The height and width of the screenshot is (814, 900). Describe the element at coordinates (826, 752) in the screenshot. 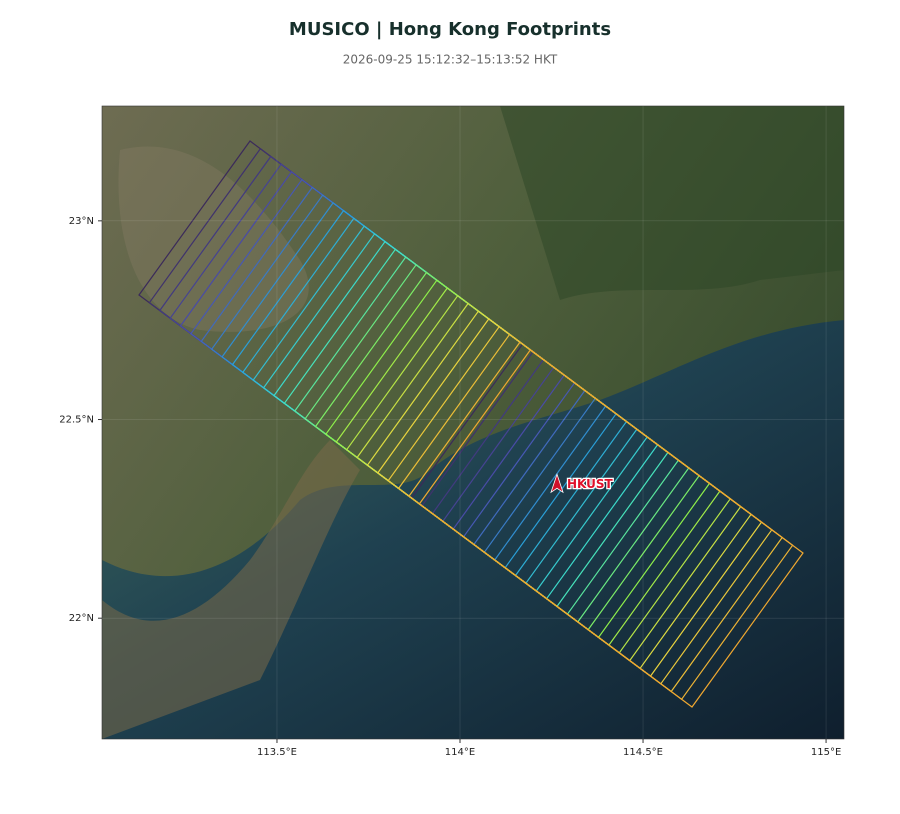

I see `x-tick-label: 115°E` at that location.